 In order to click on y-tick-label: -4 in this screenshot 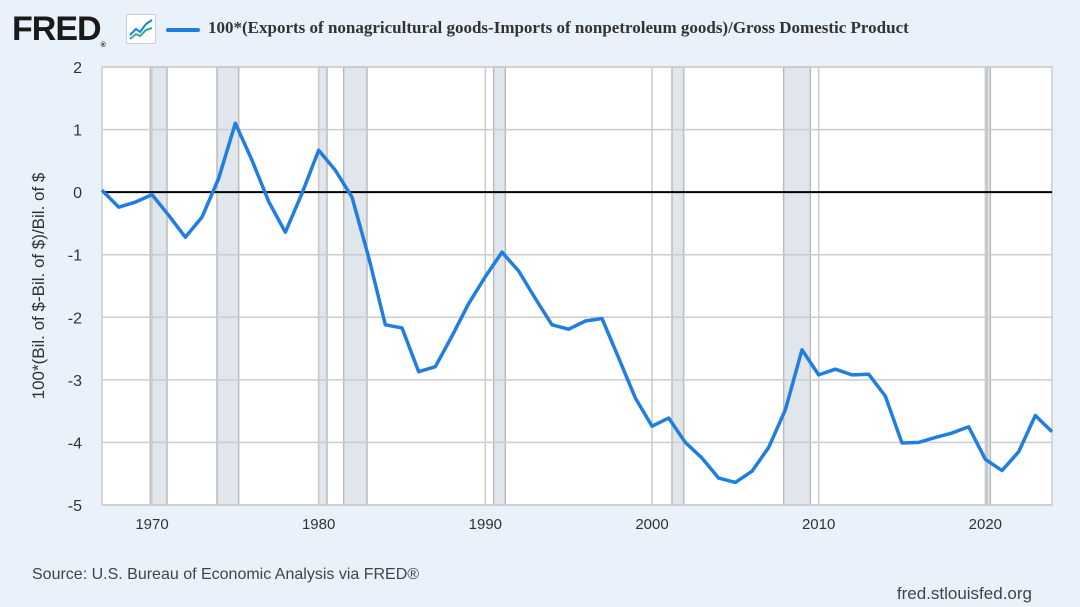, I will do `click(75, 443)`.